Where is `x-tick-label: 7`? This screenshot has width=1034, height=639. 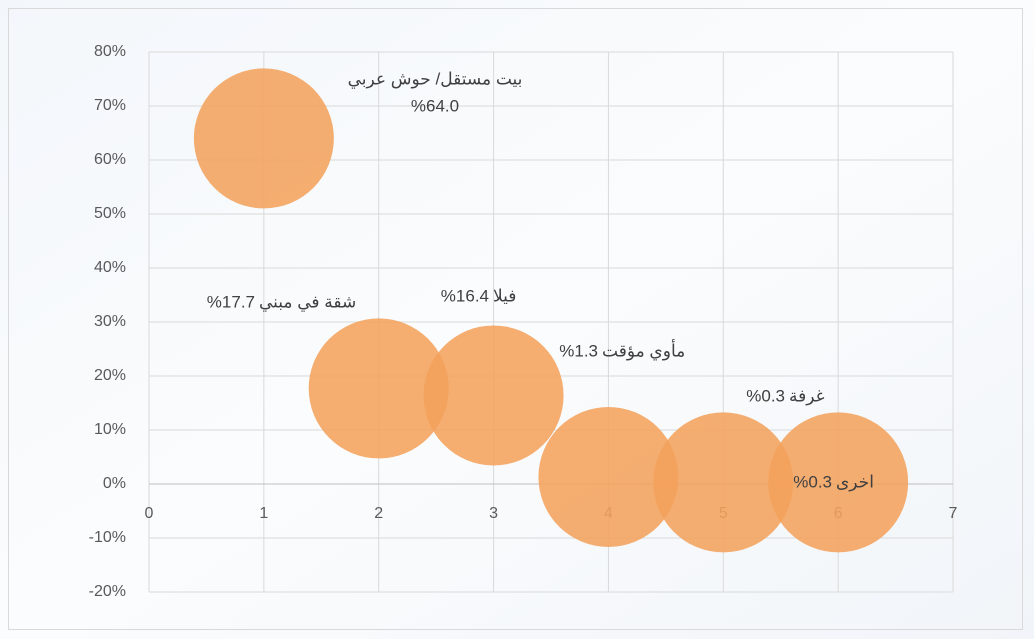
x-tick-label: 7 is located at coordinates (953, 513).